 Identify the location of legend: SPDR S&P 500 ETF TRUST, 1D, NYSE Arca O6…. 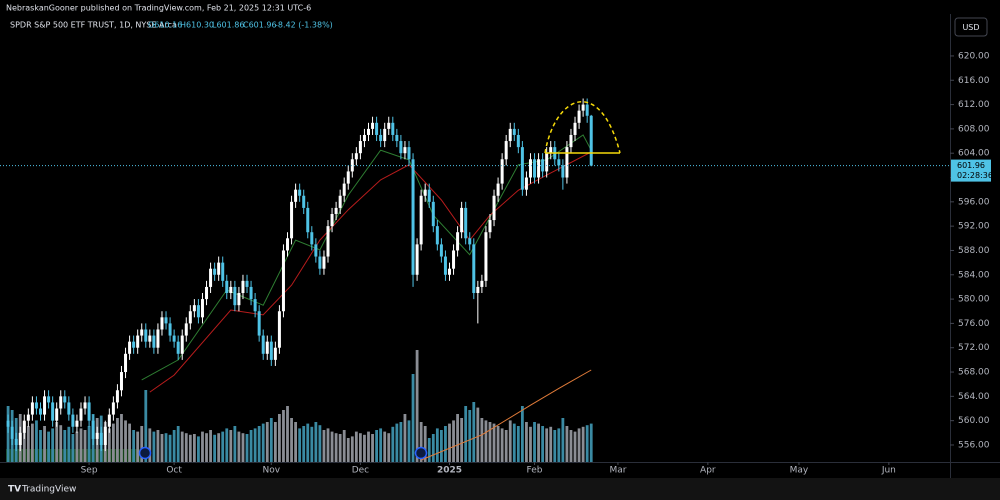
(171, 25).